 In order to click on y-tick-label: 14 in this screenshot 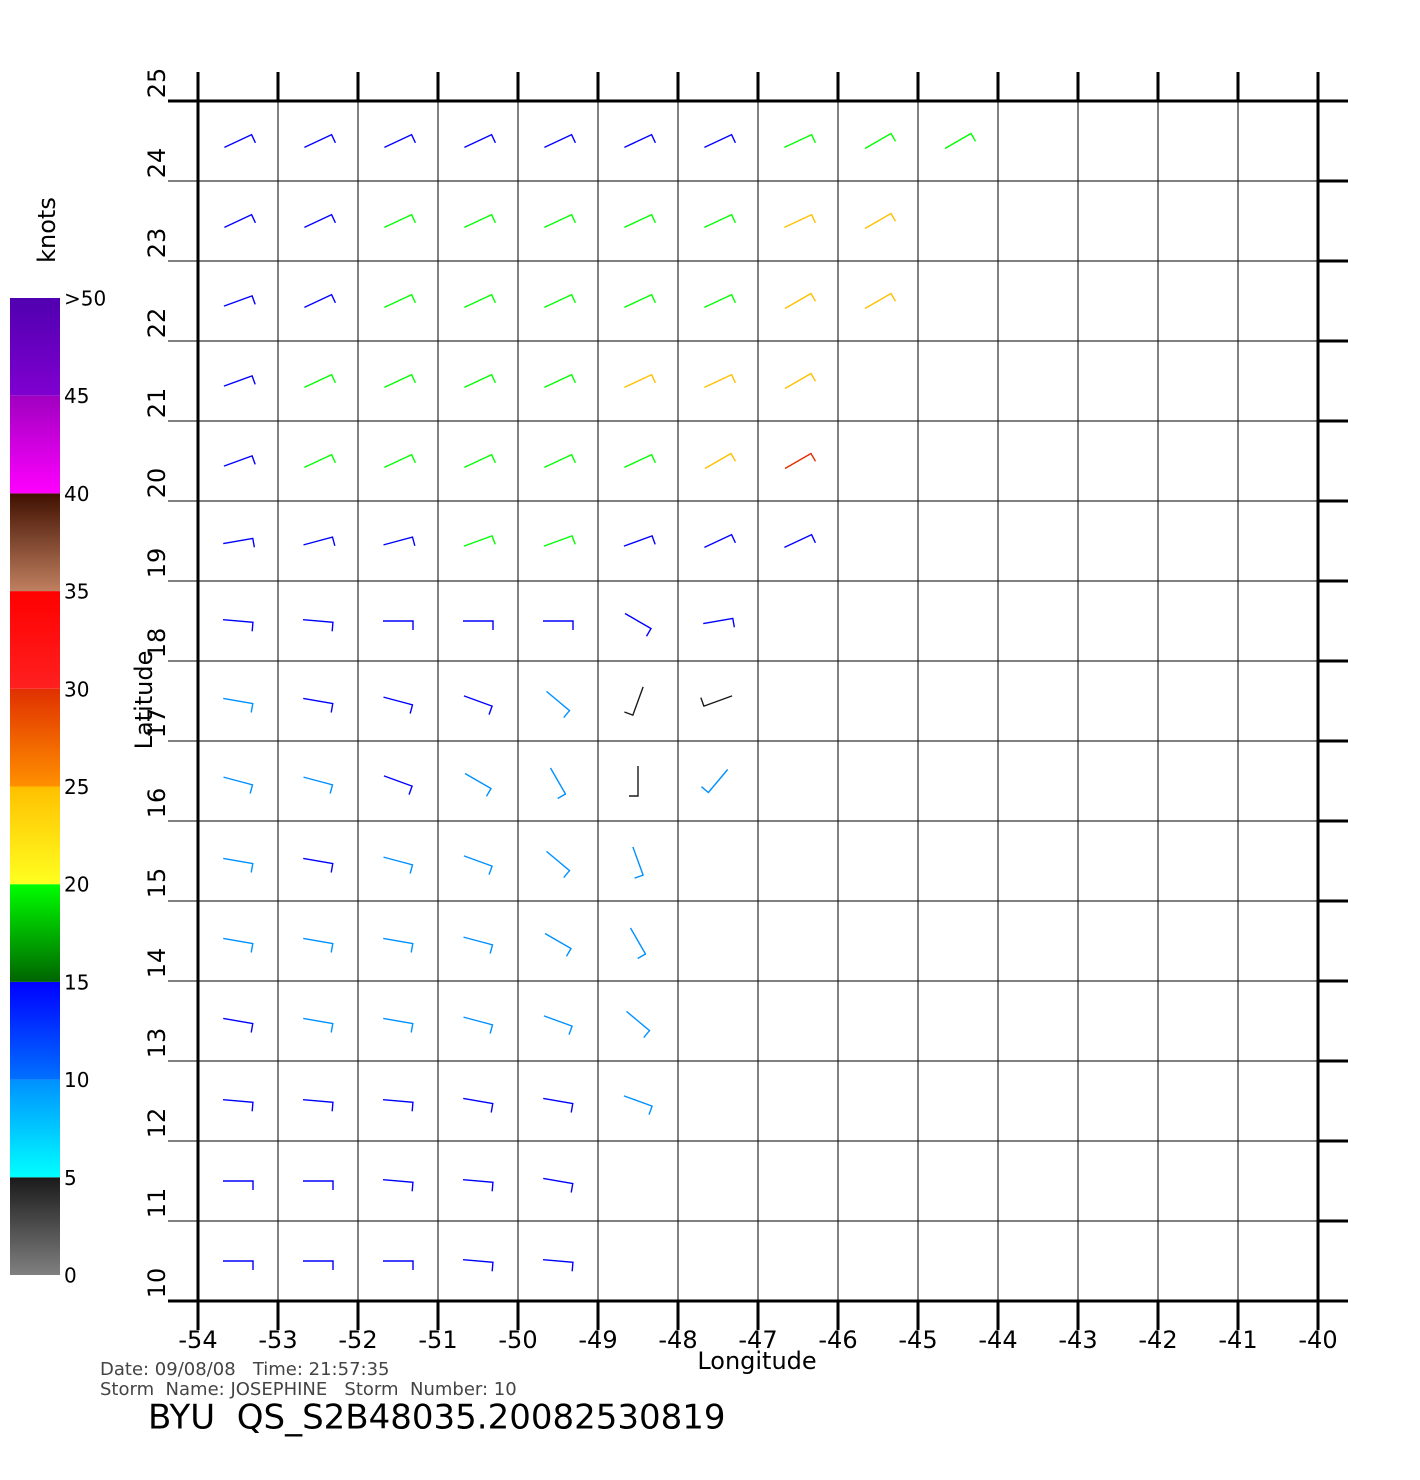, I will do `click(157, 963)`.